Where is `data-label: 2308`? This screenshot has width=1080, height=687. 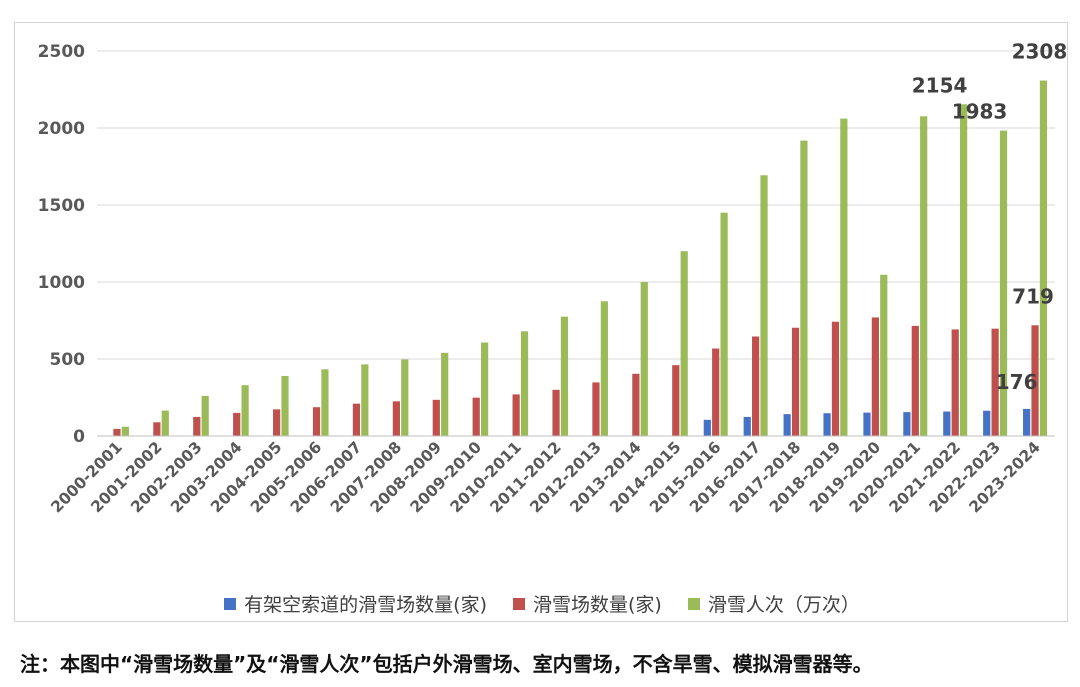
data-label: 2308 is located at coordinates (1039, 52).